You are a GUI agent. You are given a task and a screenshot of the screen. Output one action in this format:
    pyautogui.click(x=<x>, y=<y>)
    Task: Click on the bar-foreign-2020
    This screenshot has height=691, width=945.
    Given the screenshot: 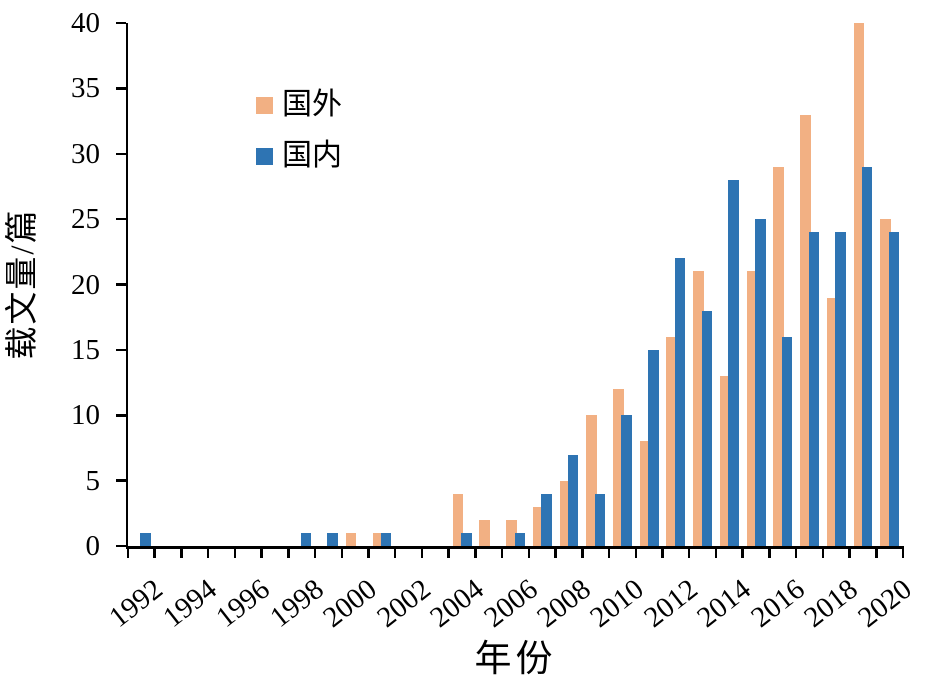 What is the action you would take?
    pyautogui.click(x=885, y=382)
    